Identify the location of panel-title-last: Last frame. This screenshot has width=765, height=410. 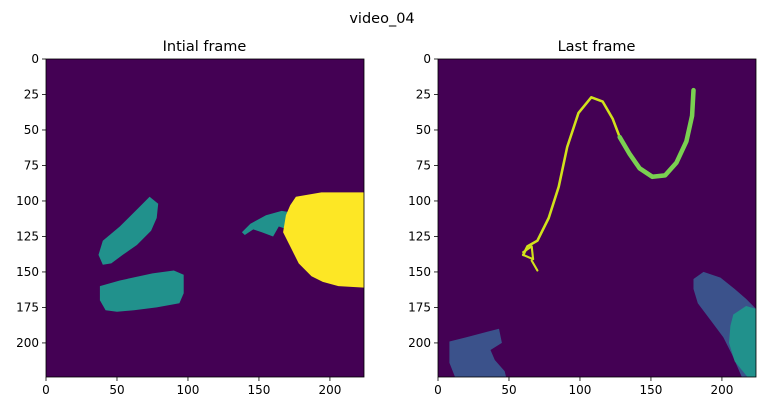
(597, 47).